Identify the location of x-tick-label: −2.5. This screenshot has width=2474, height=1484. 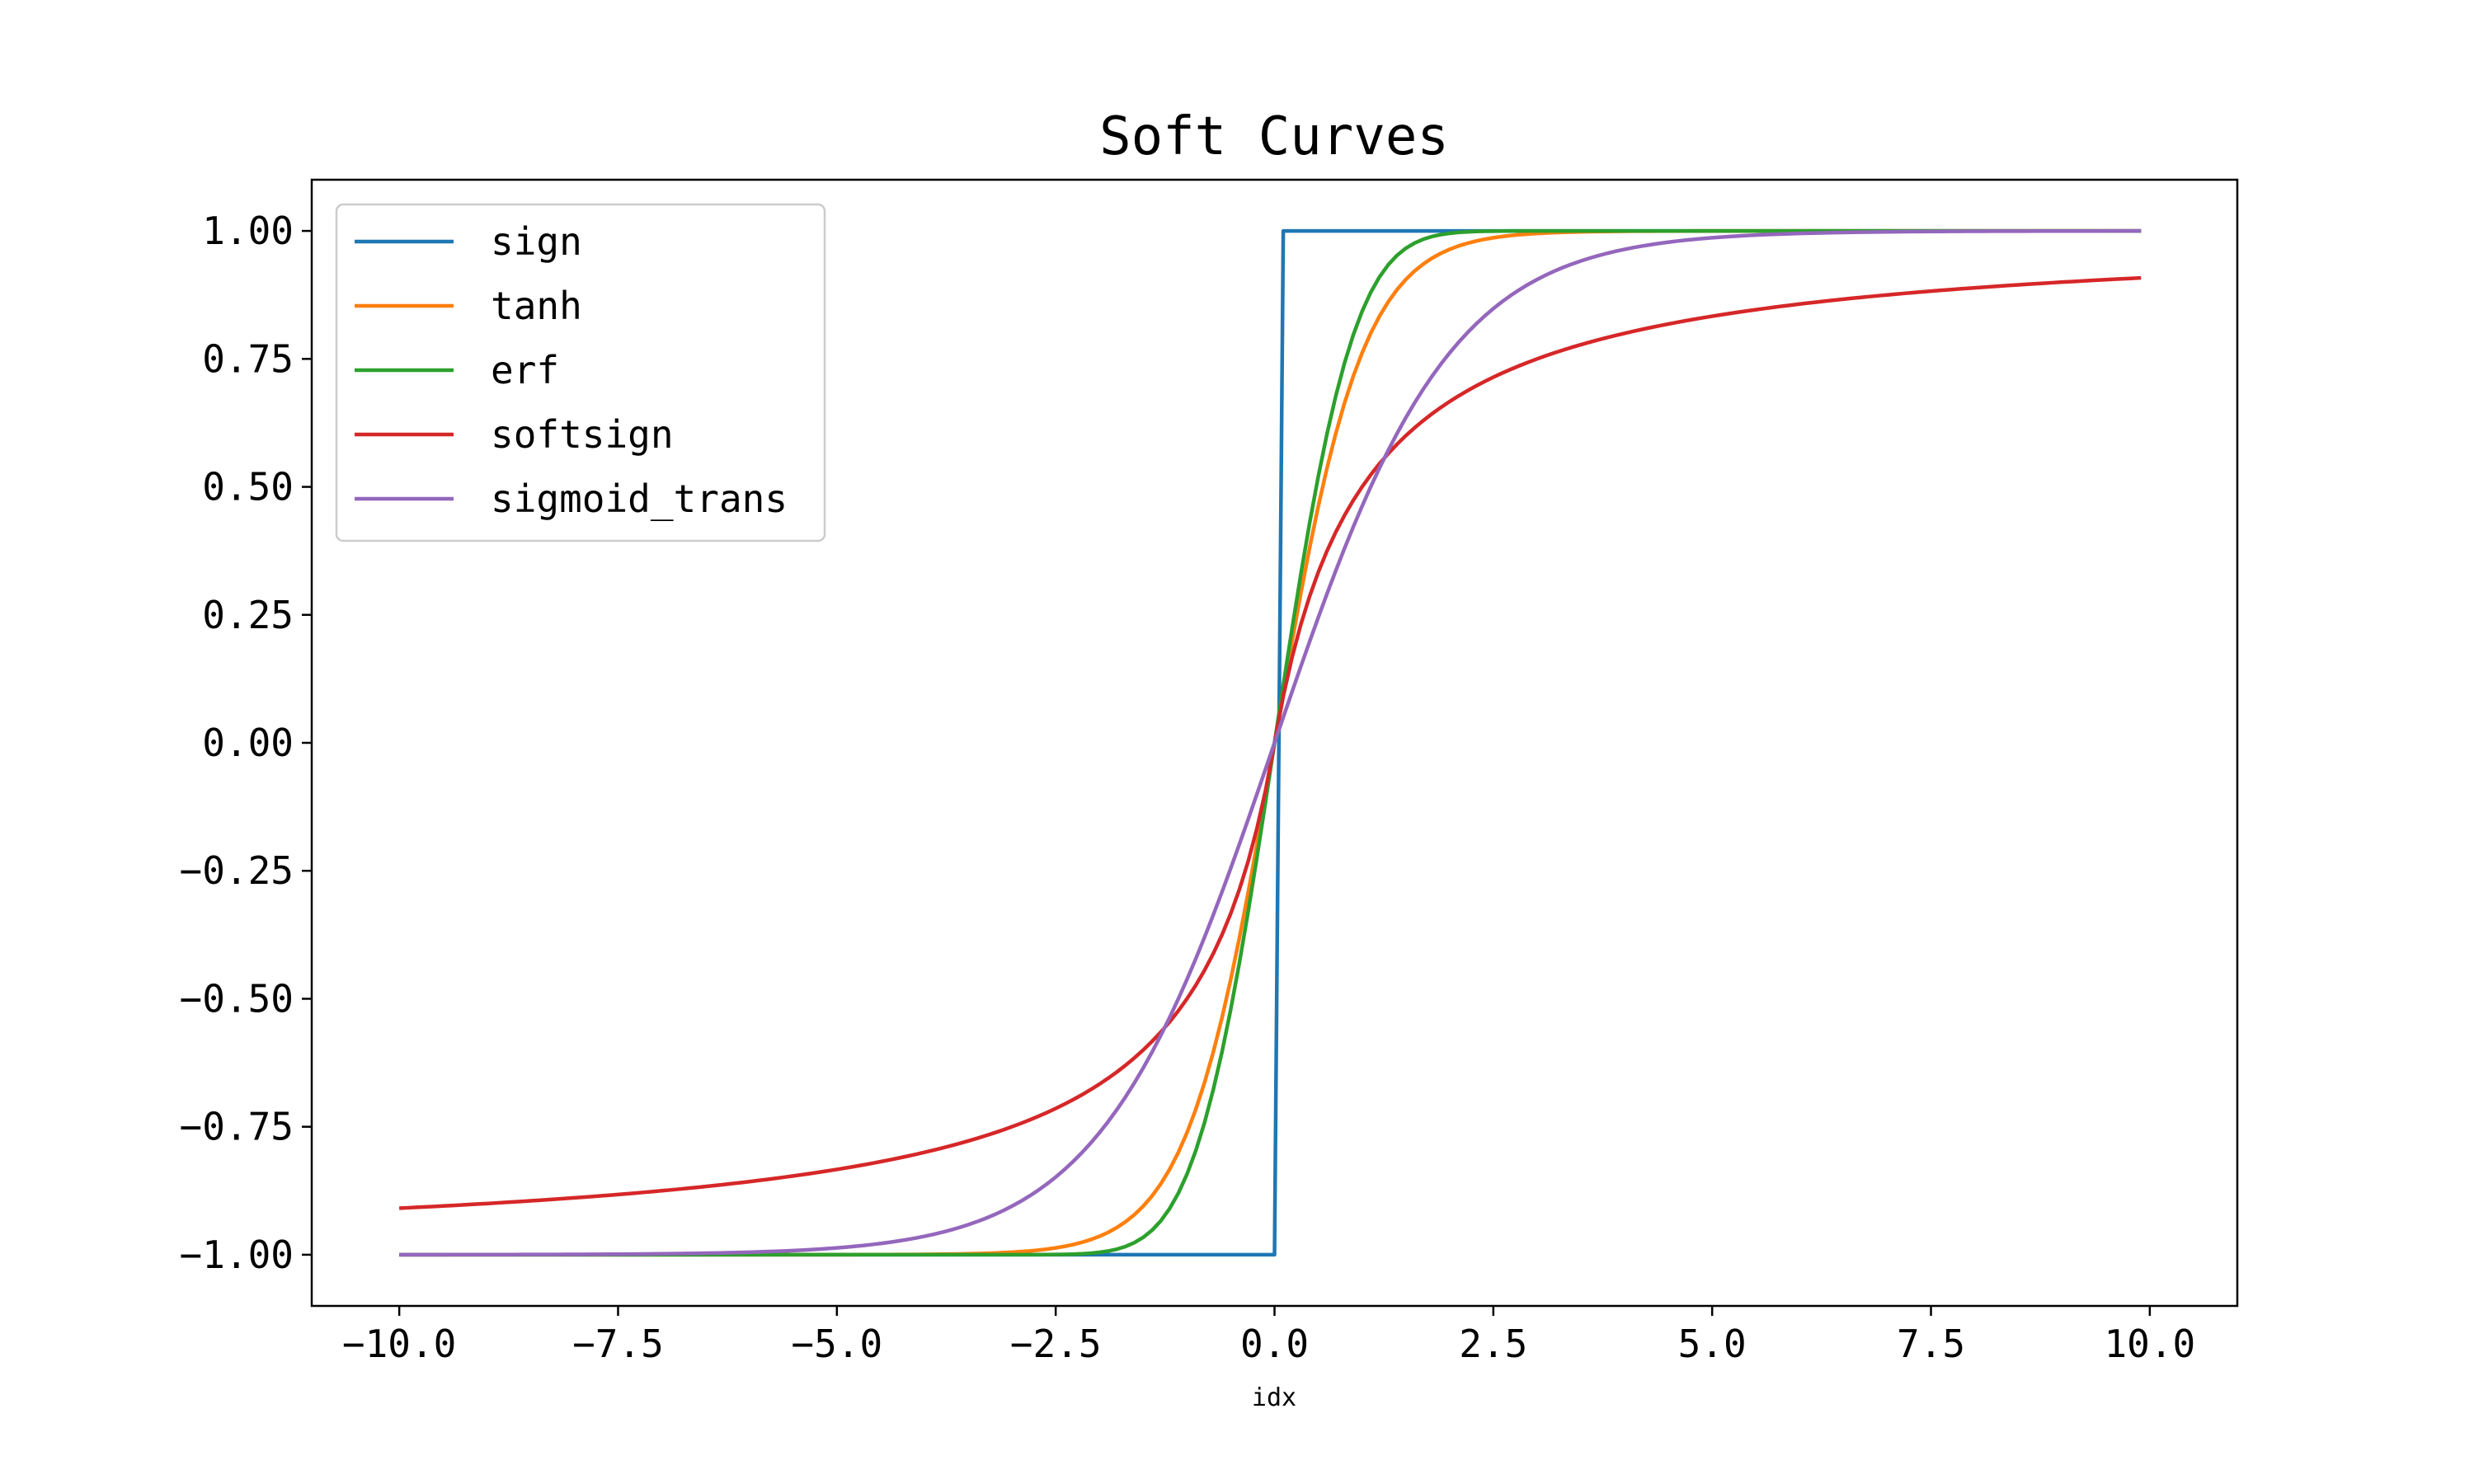
(1056, 1344).